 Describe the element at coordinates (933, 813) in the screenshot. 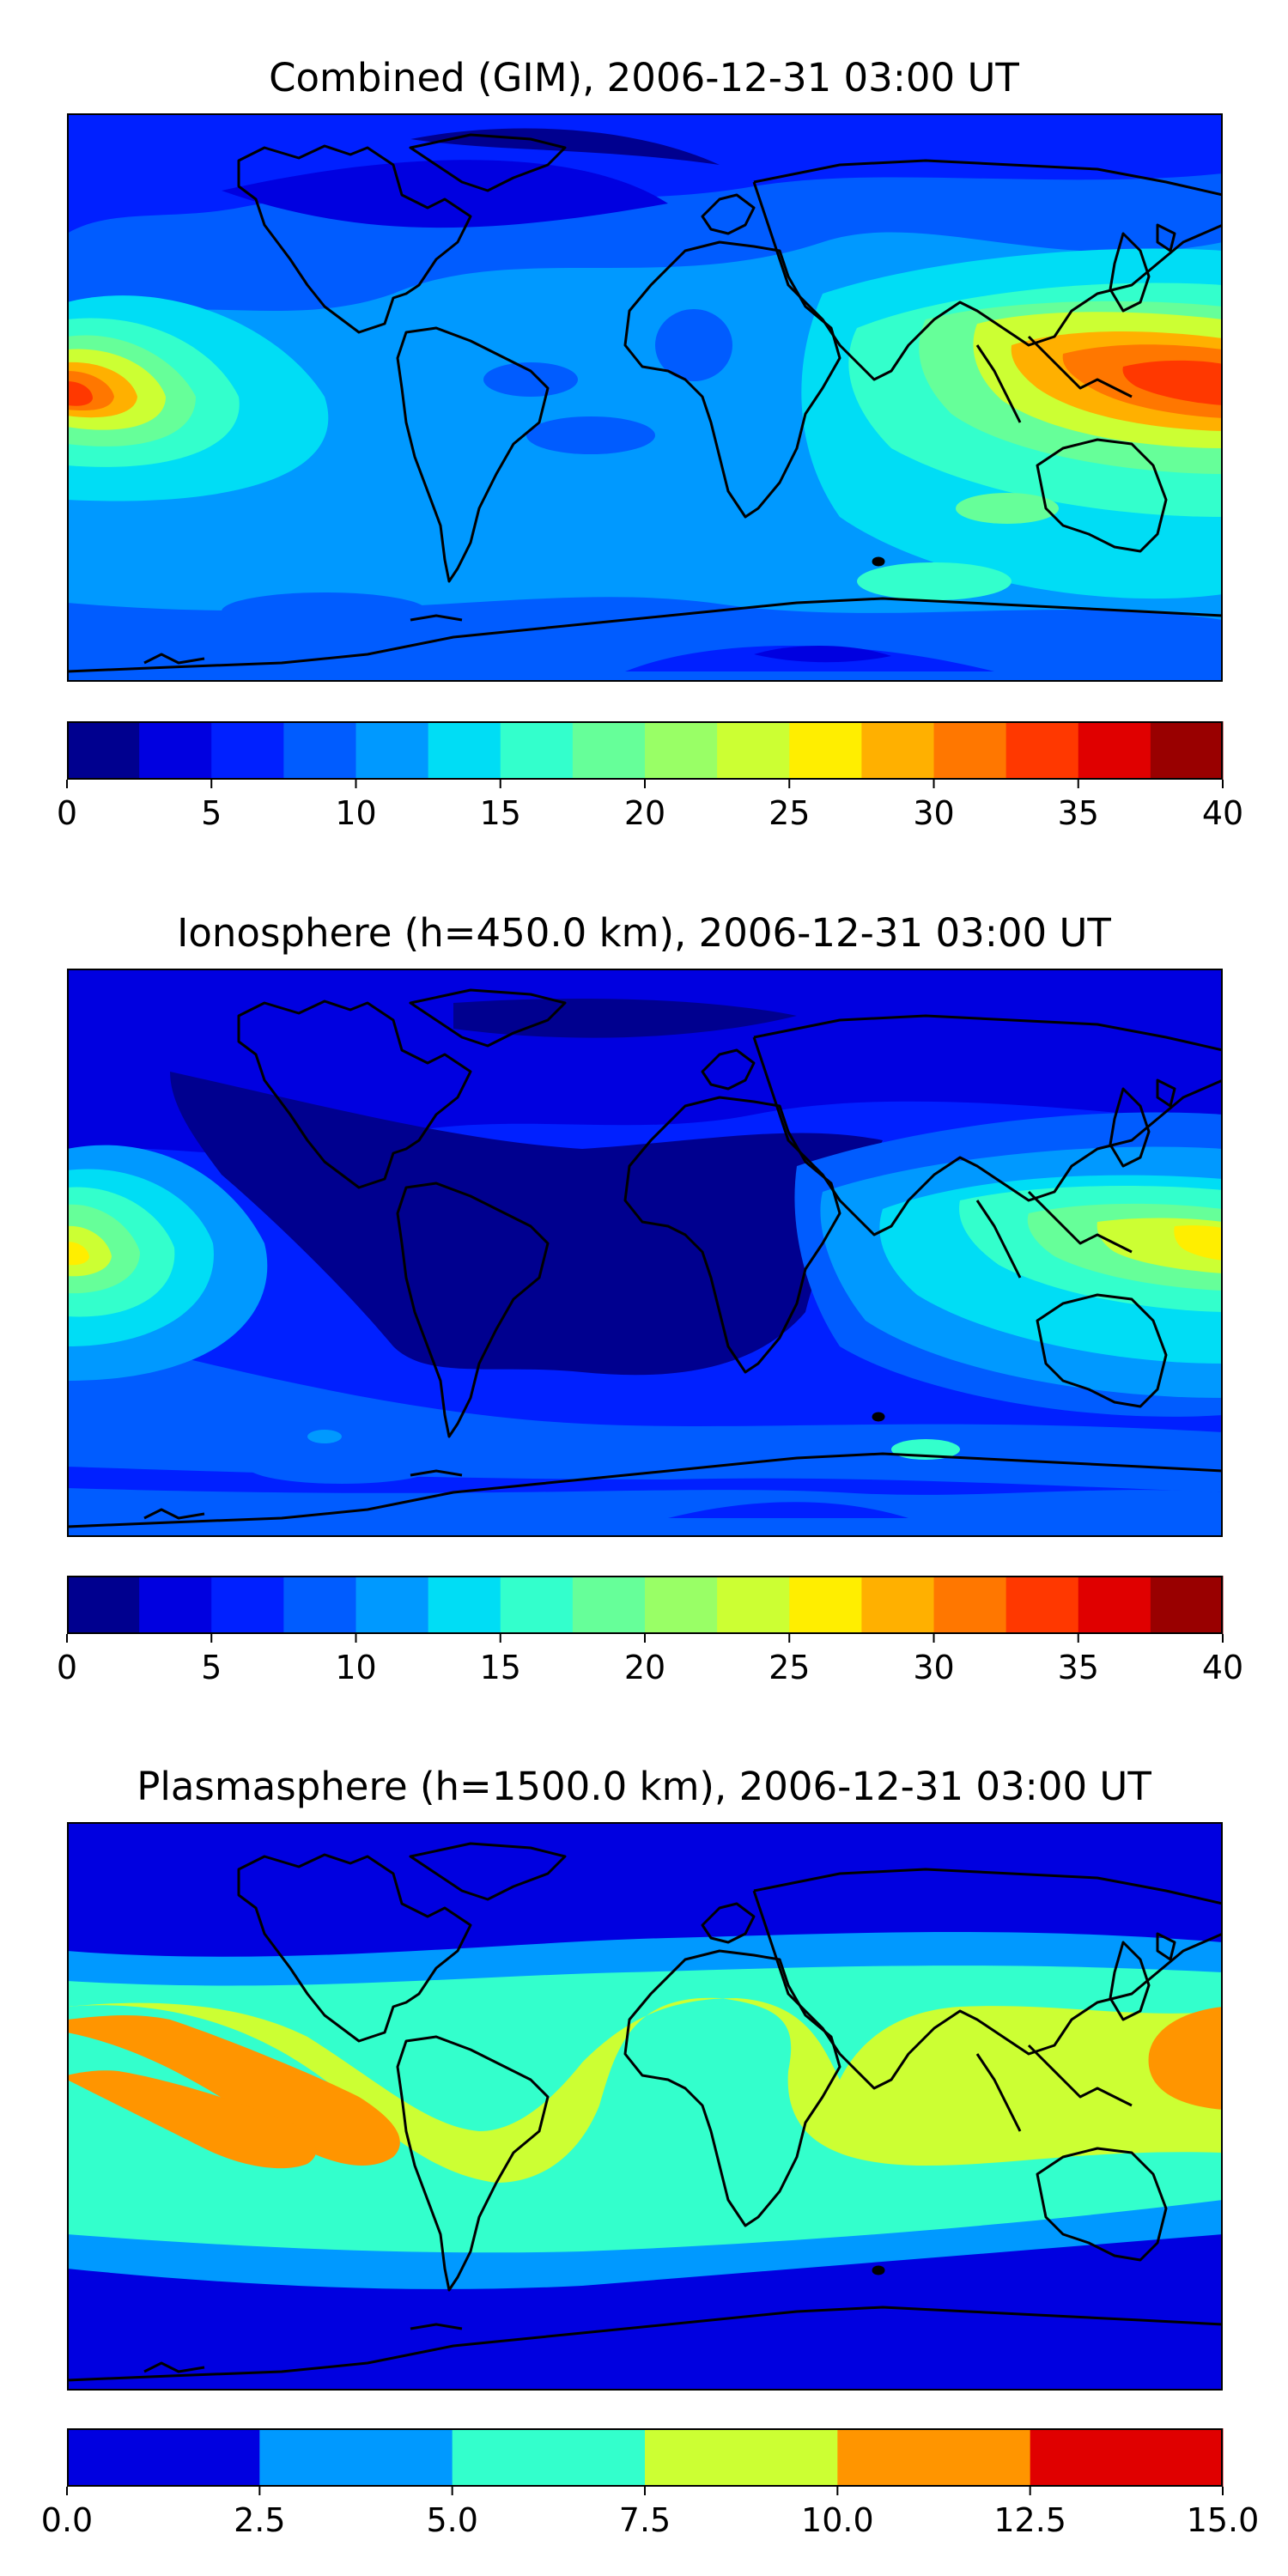

I see `colorbar-tick-label-combined: 30` at that location.